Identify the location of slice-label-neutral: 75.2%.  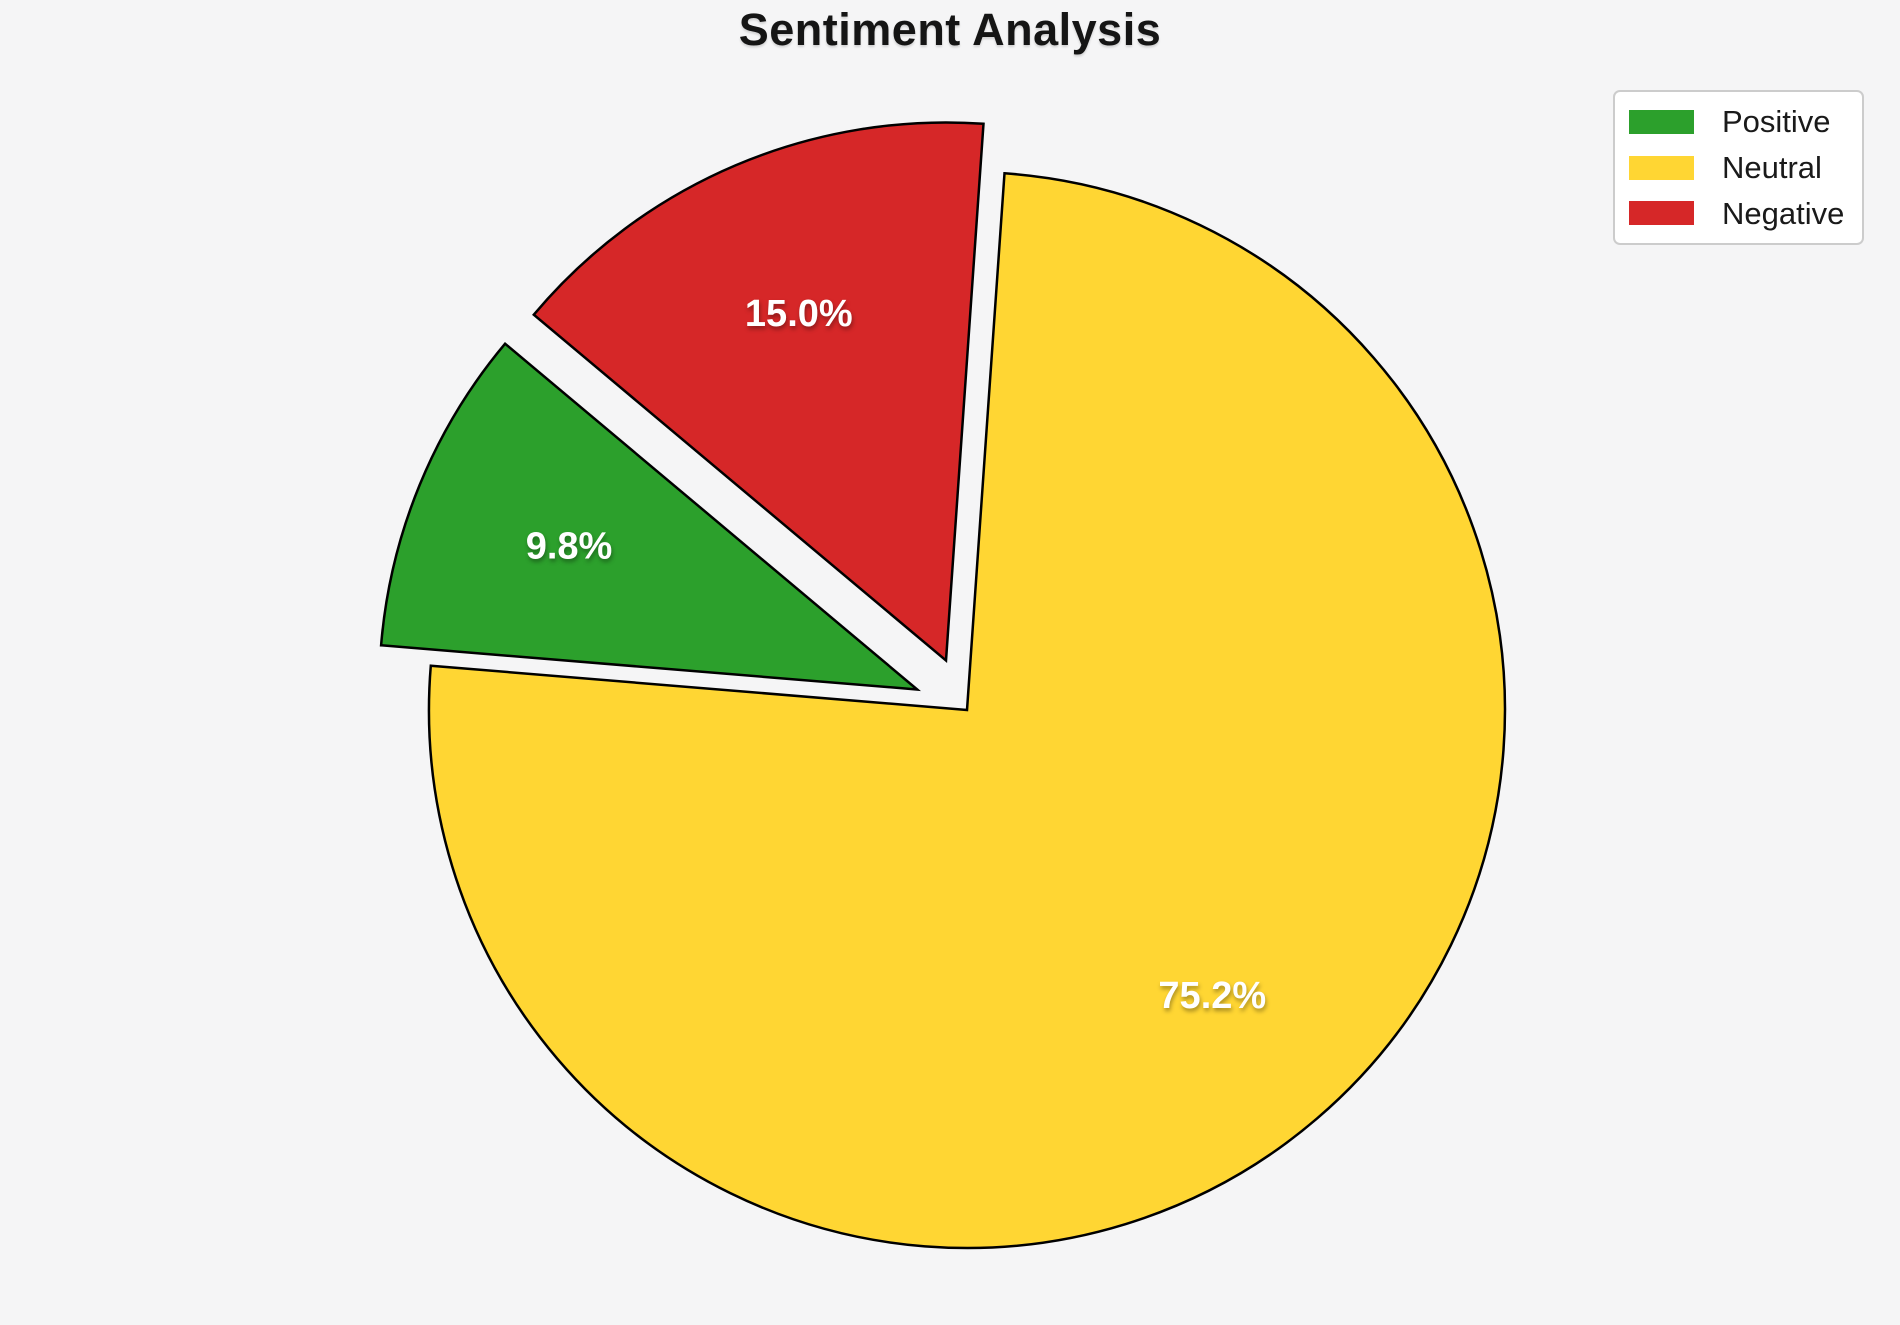
(1212, 996).